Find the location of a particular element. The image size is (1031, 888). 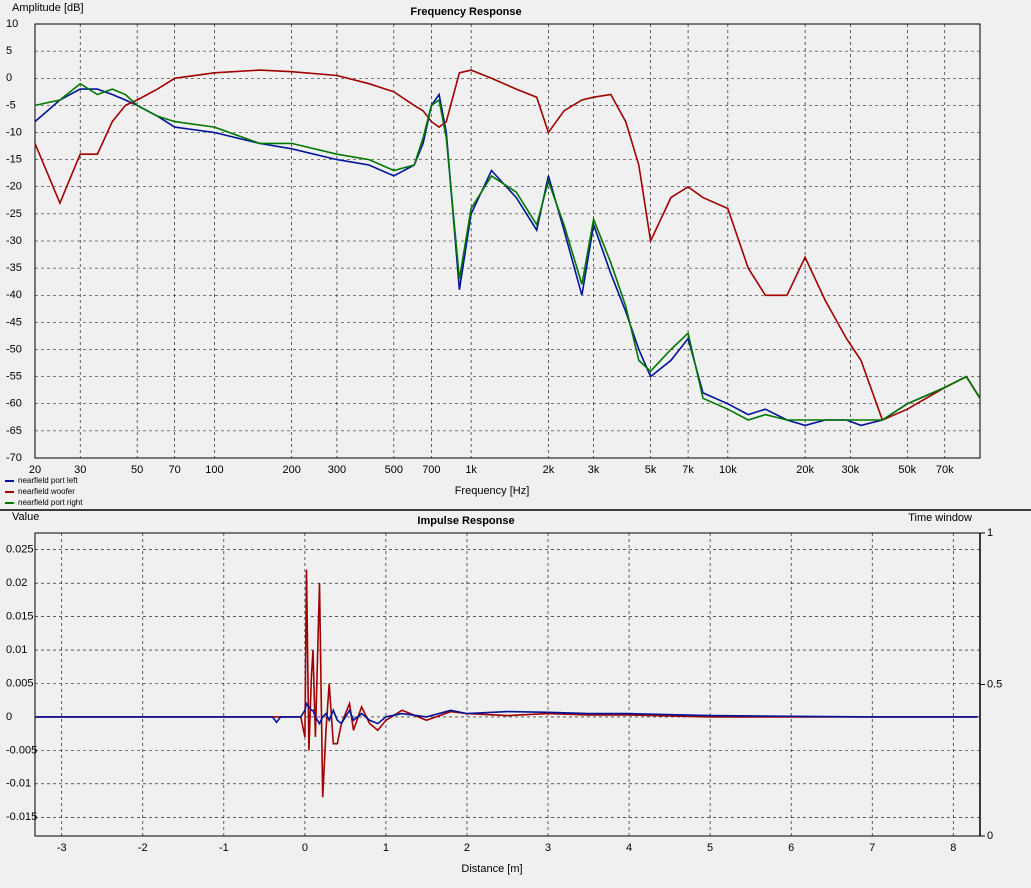

x-tick-label: 500 is located at coordinates (394, 470).